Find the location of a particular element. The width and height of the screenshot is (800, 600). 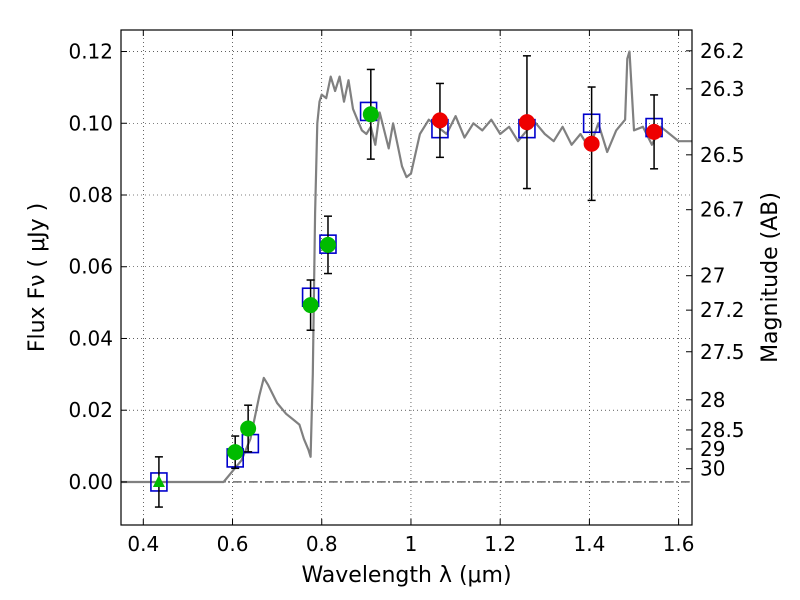

y2-tick-label: 28.5 is located at coordinates (722, 430).